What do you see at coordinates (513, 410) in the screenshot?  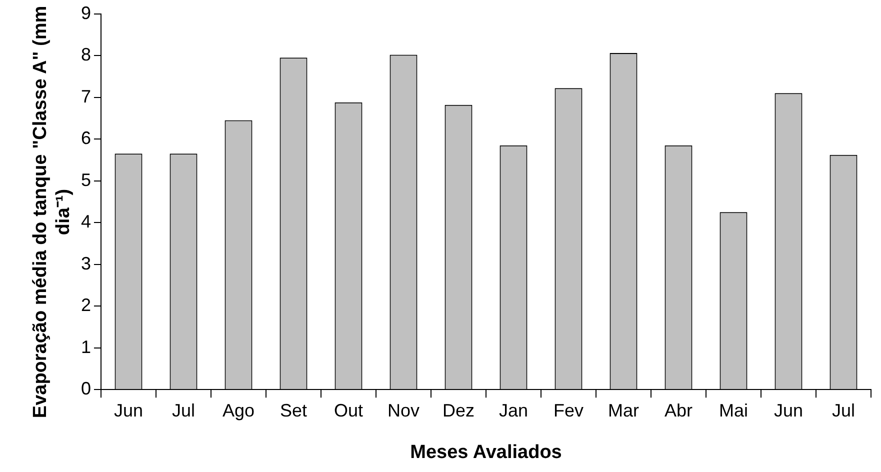 I see `x-tick-label: Jan` at bounding box center [513, 410].